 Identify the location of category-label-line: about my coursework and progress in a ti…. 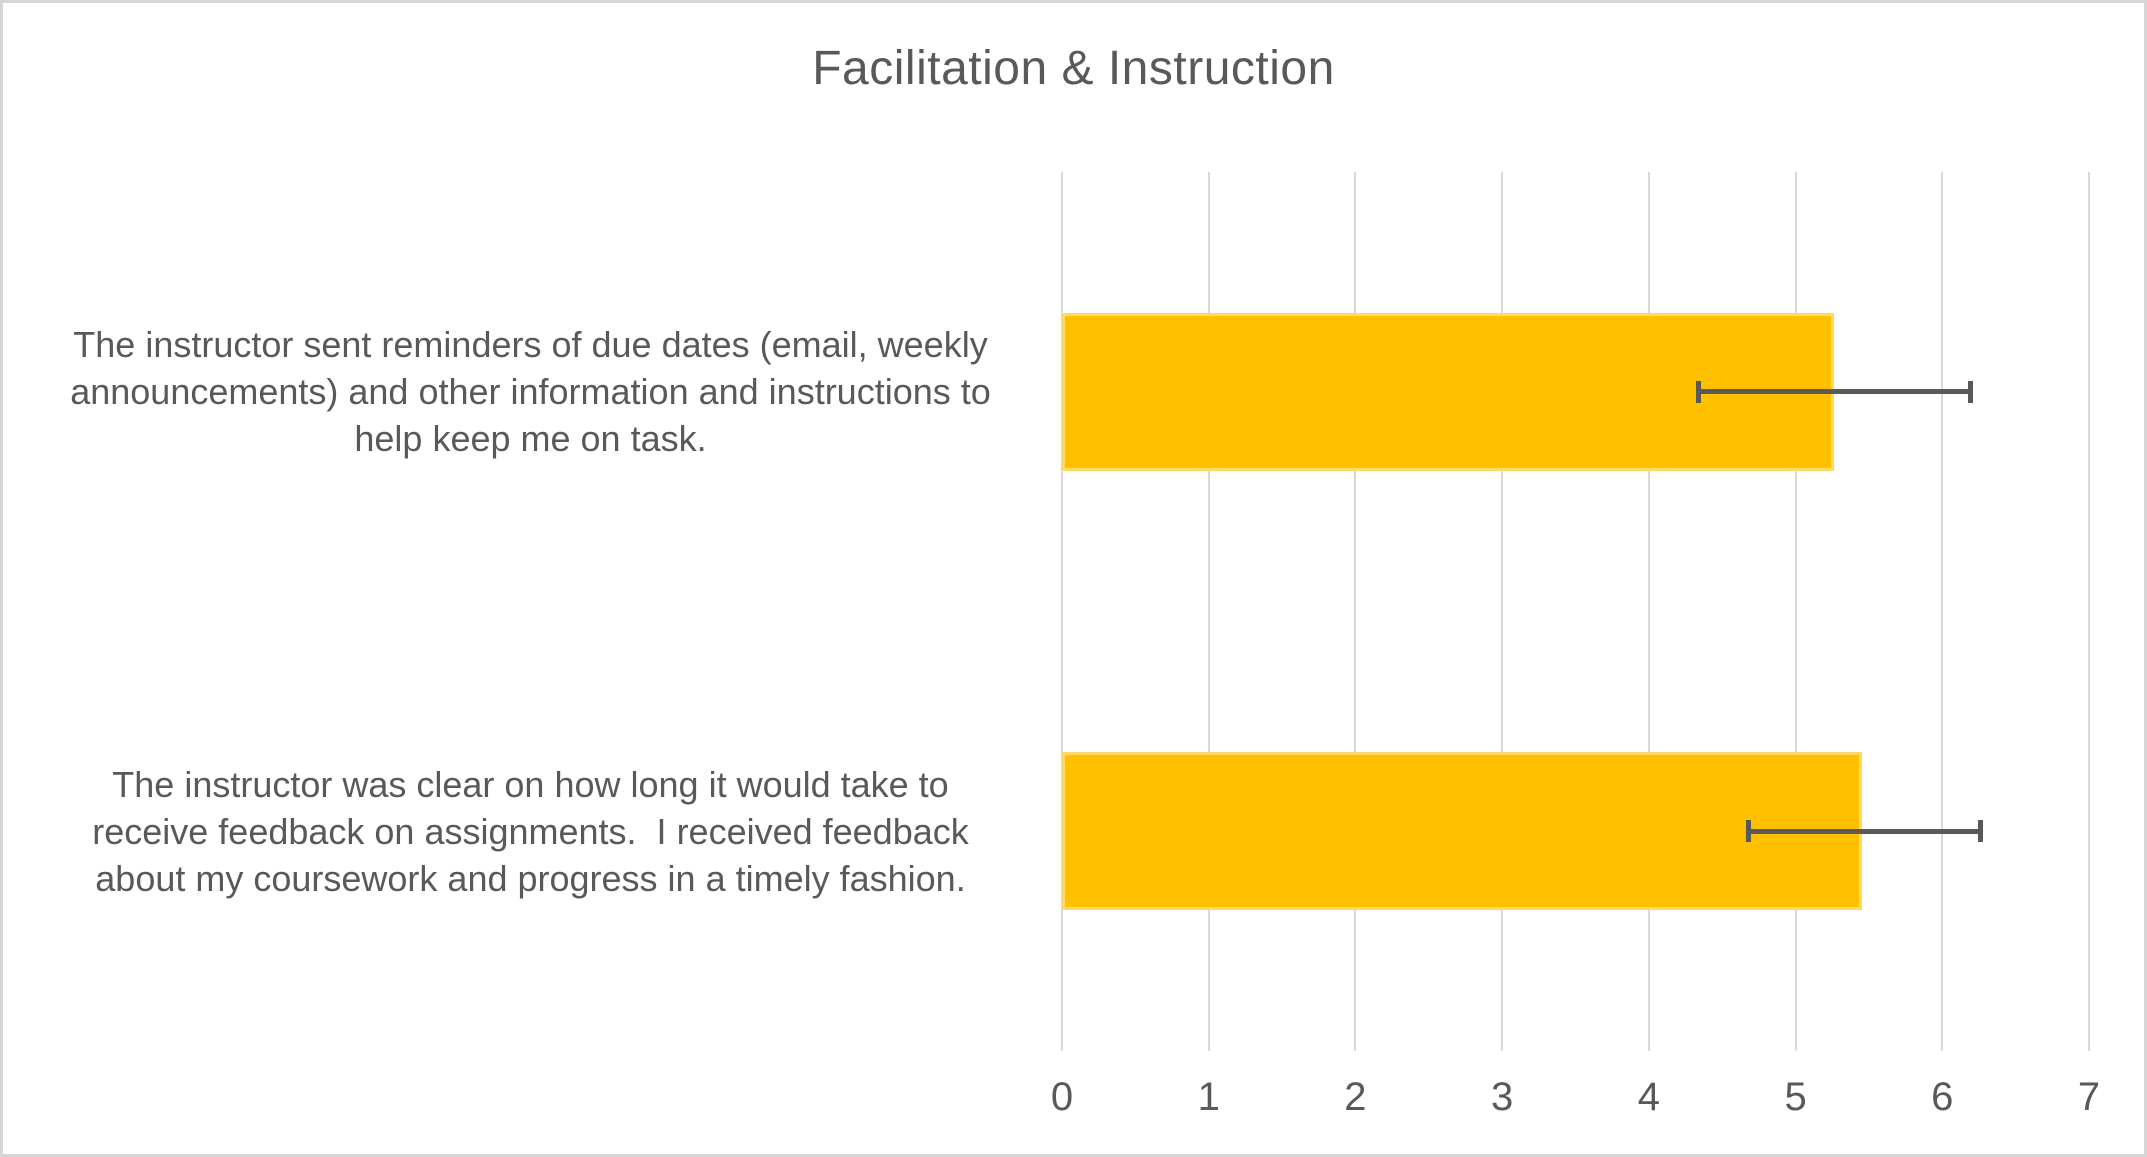
(530, 878).